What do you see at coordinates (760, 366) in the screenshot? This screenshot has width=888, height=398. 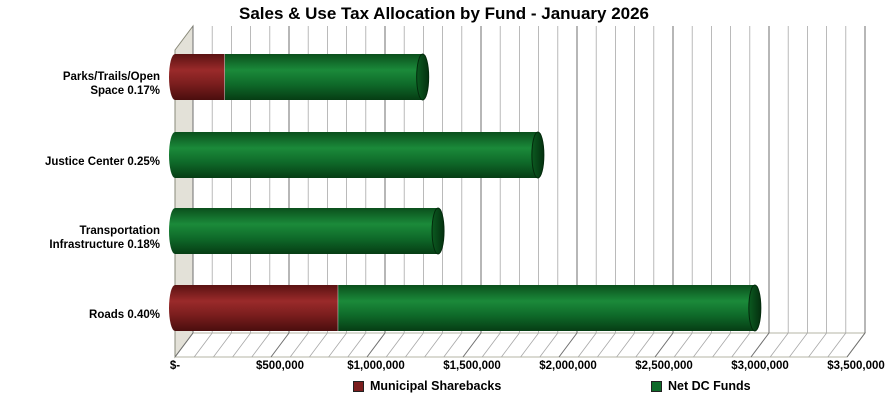 I see `x-tick-label: $3,000,000` at bounding box center [760, 366].